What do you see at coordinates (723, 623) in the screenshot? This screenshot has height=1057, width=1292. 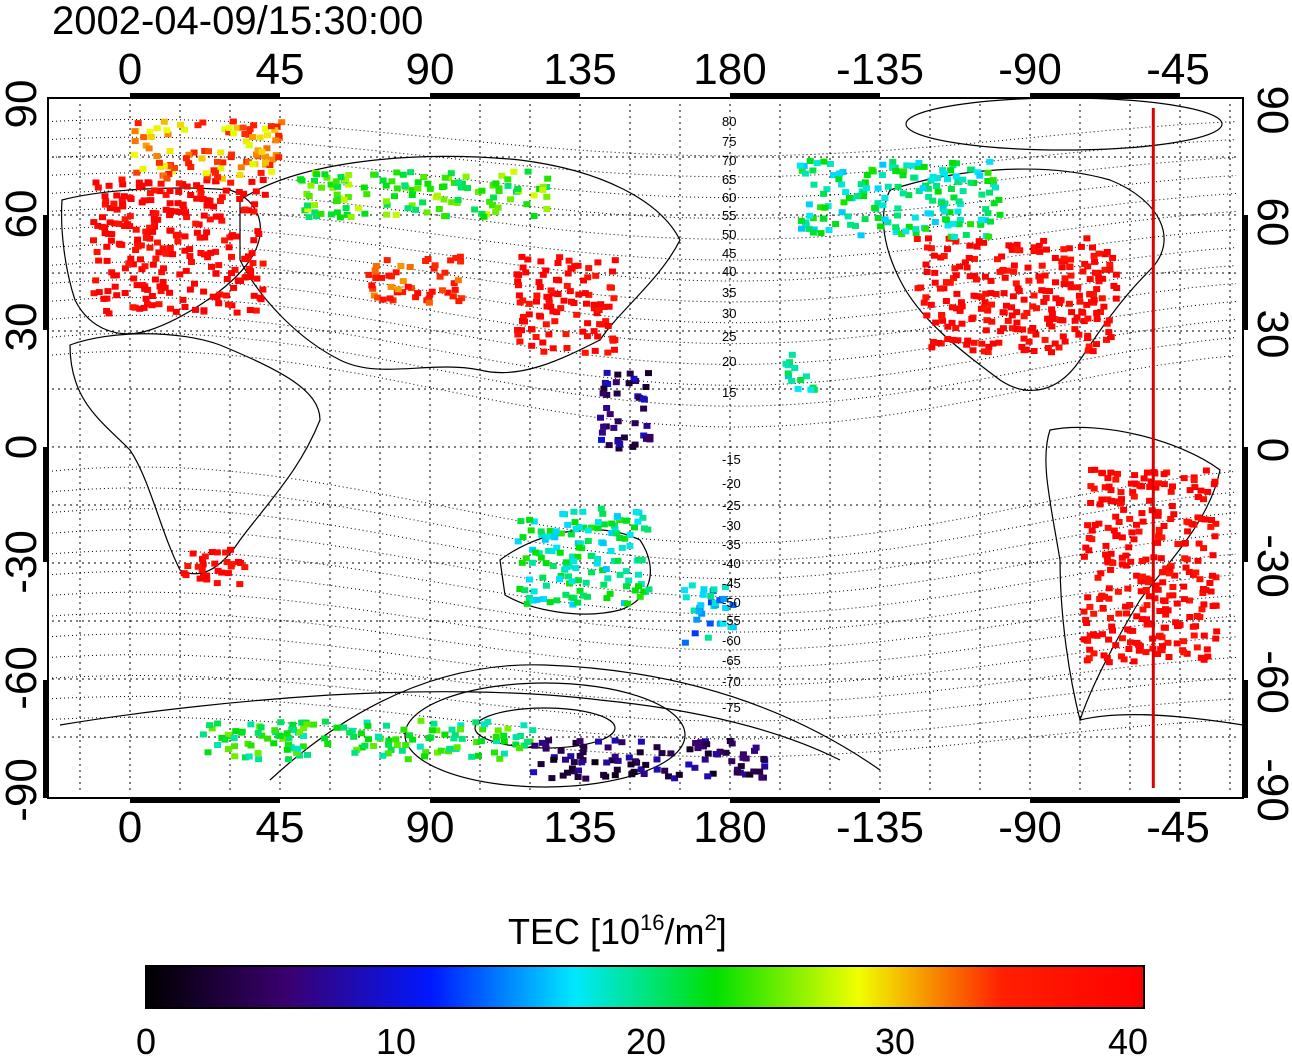 I see `tec-cell-new-zealand` at bounding box center [723, 623].